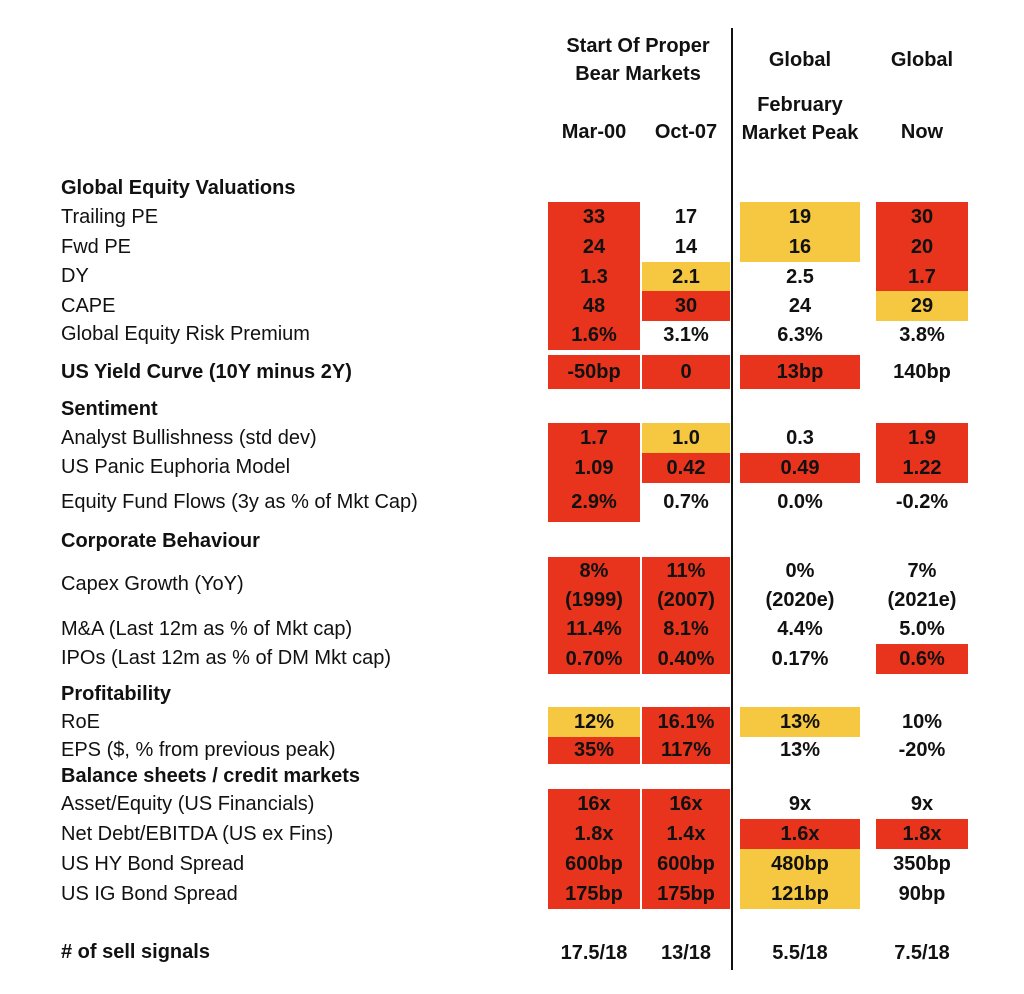  What do you see at coordinates (922, 438) in the screenshot?
I see `analyst-cell-3: 1.9` at bounding box center [922, 438].